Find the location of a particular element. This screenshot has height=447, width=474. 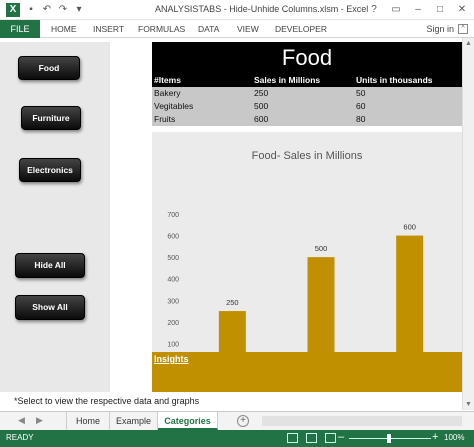

insights-panel: Insights is located at coordinates (307, 372).